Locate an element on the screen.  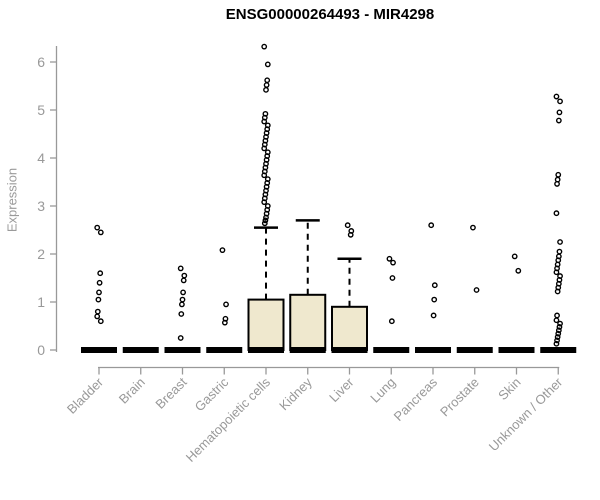
median-bar-bladder is located at coordinates (99, 350).